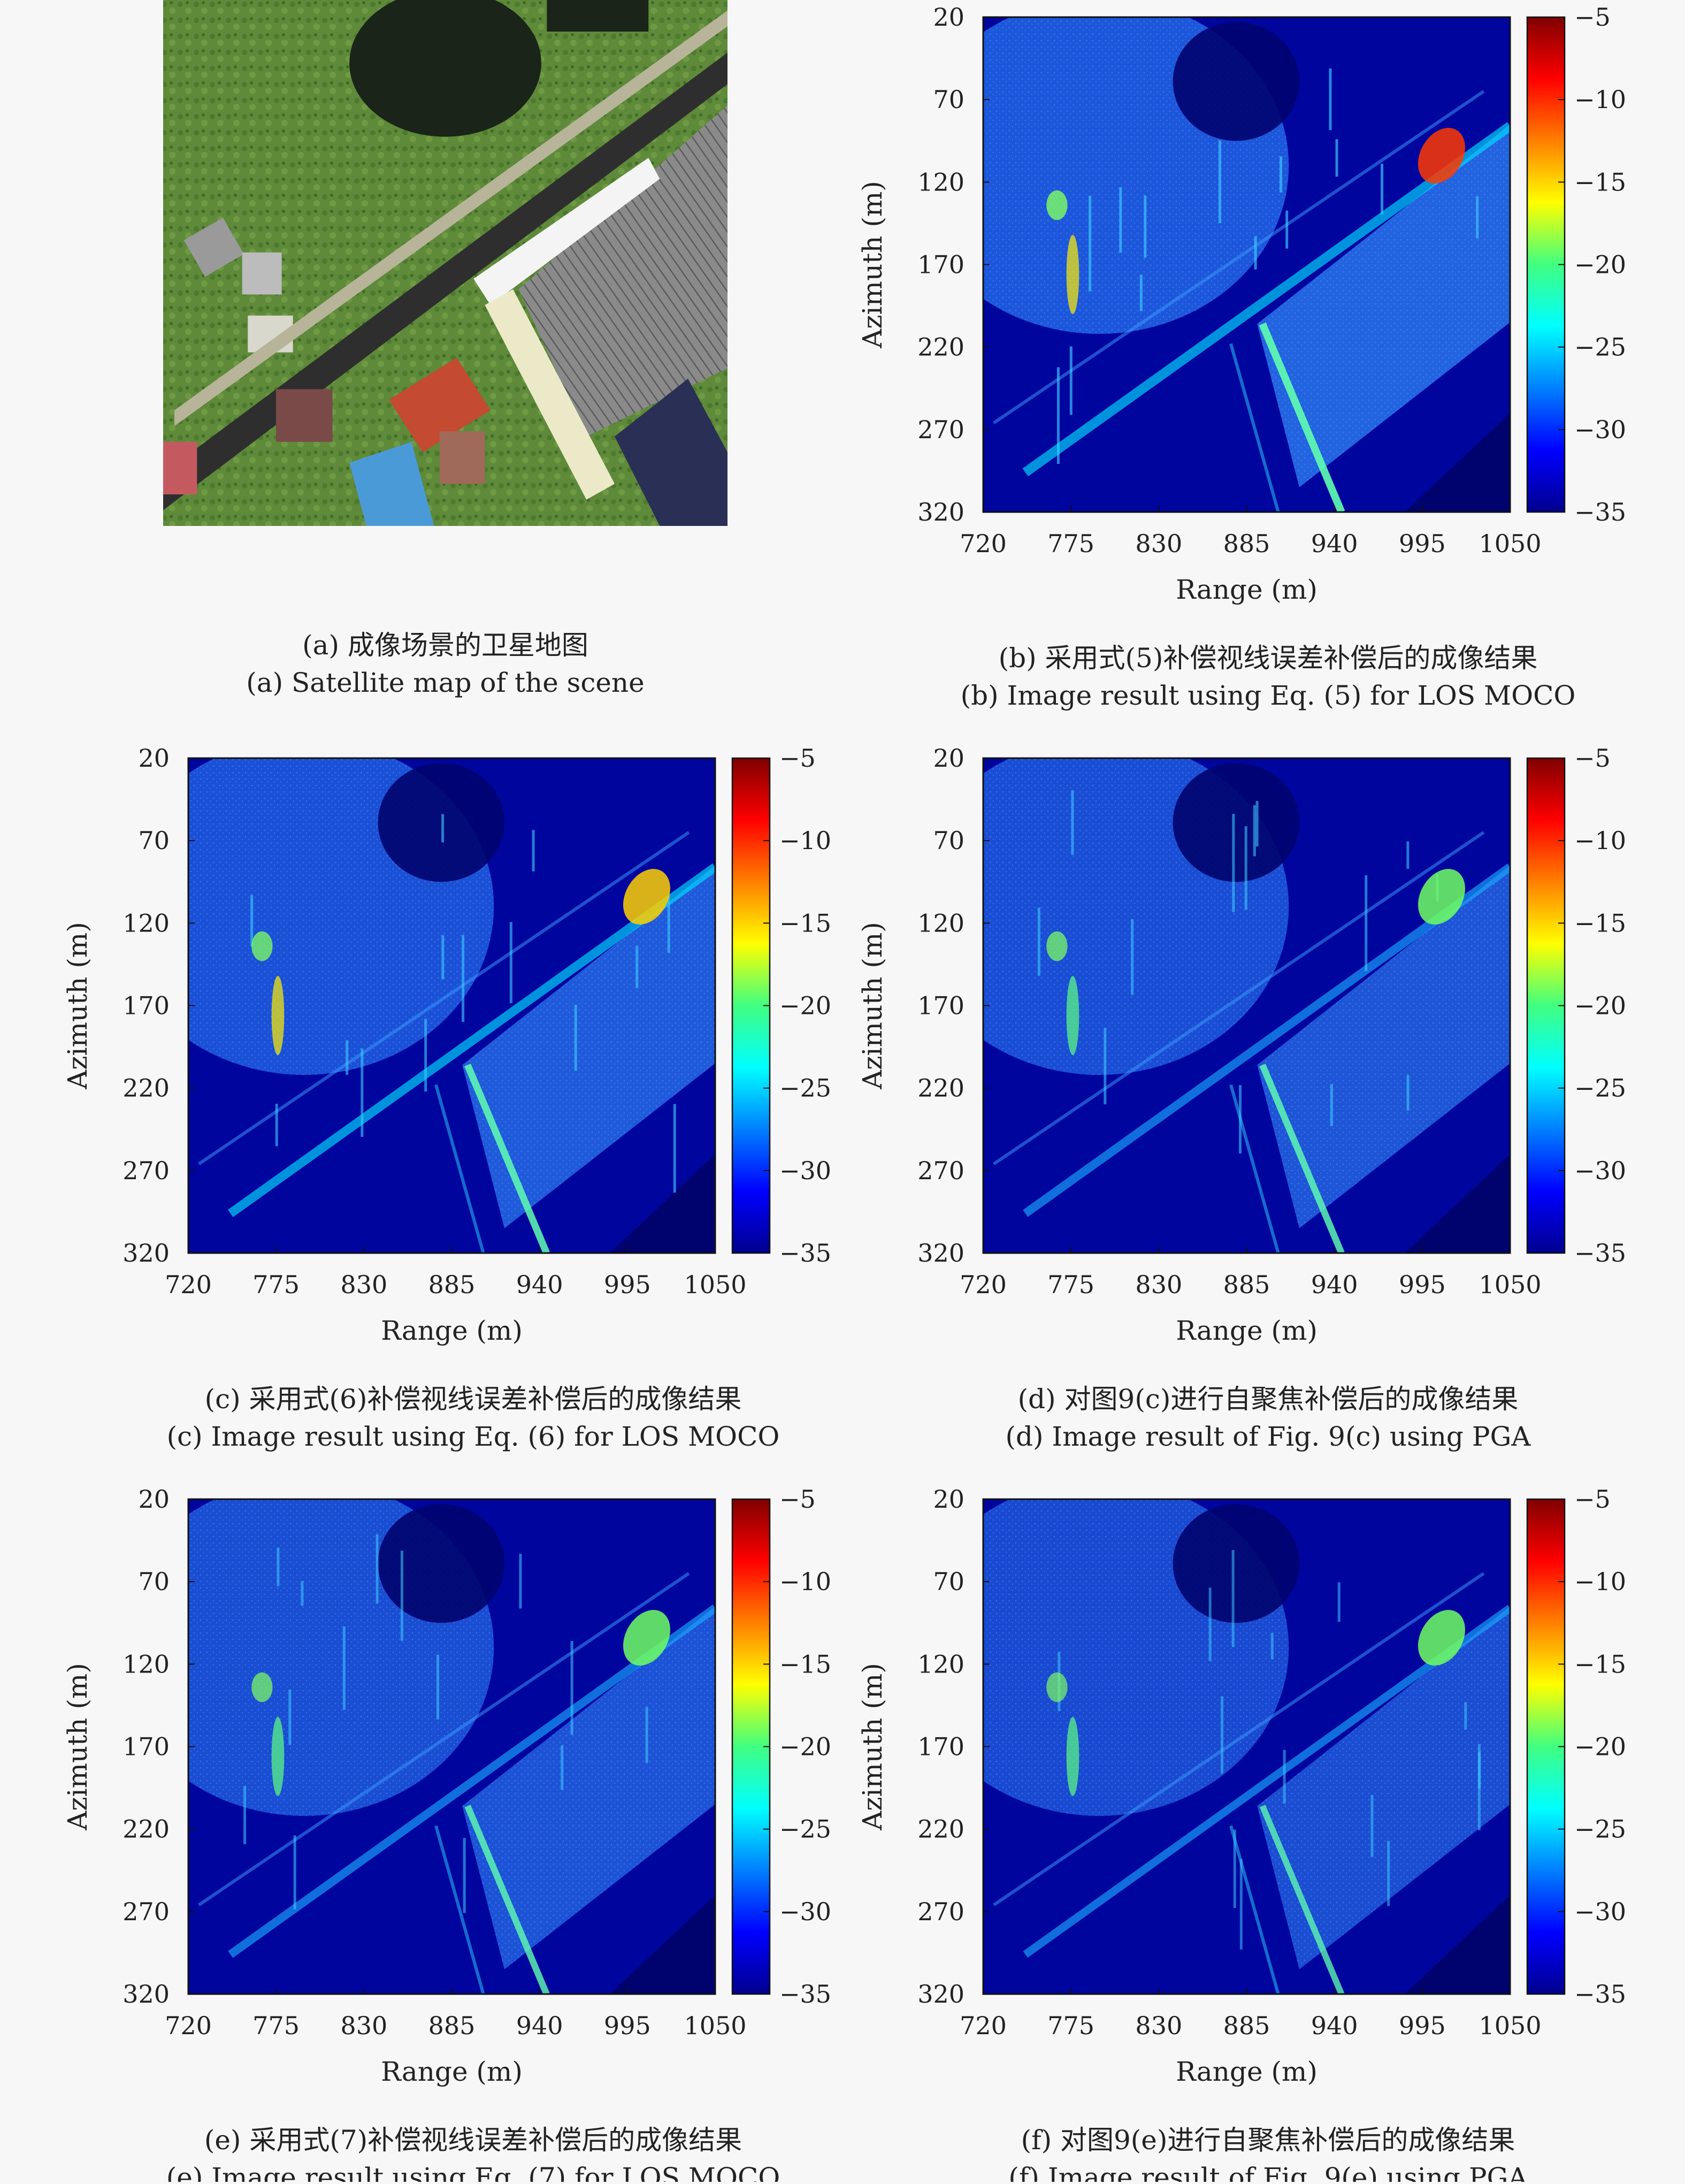 The height and width of the screenshot is (2184, 1685). What do you see at coordinates (445, 263) in the screenshot?
I see `satellite-map` at bounding box center [445, 263].